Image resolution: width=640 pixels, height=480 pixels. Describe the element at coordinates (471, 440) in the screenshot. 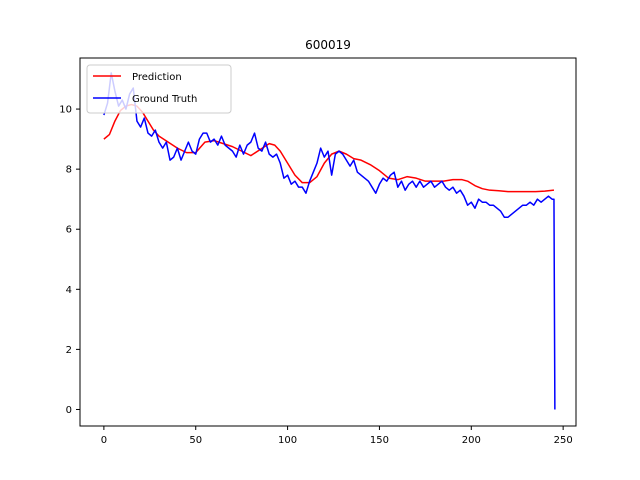

I see `x-tick-label: 200` at that location.